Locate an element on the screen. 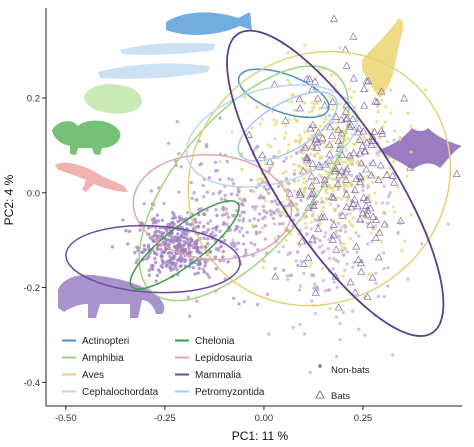 The width and height of the screenshot is (474, 447). bat-icon is located at coordinates (420, 149).